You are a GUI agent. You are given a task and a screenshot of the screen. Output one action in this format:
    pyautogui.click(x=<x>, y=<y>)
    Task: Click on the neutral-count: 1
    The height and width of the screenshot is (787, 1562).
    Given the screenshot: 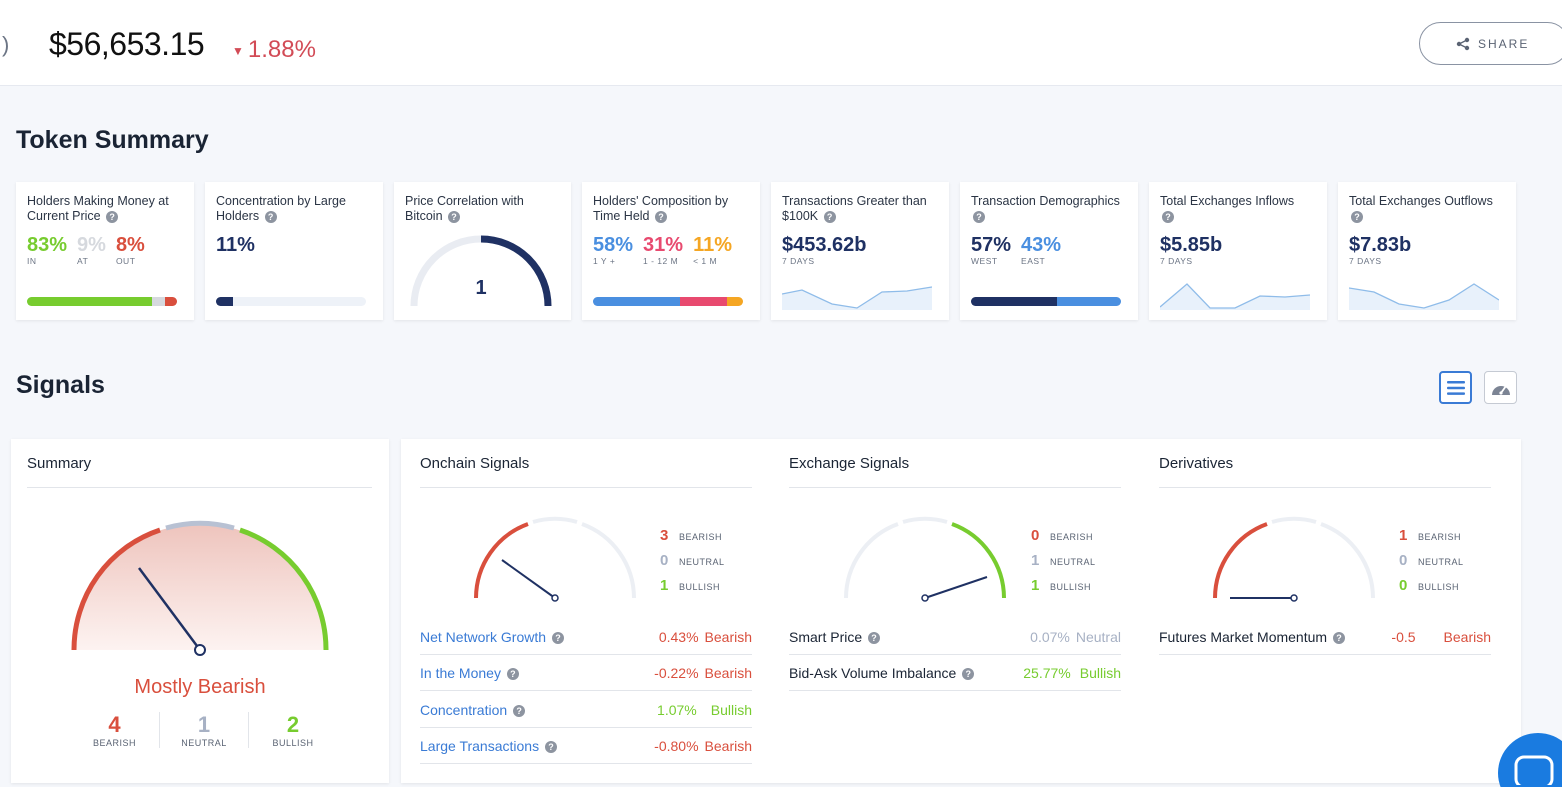 What is the action you would take?
    pyautogui.click(x=204, y=724)
    